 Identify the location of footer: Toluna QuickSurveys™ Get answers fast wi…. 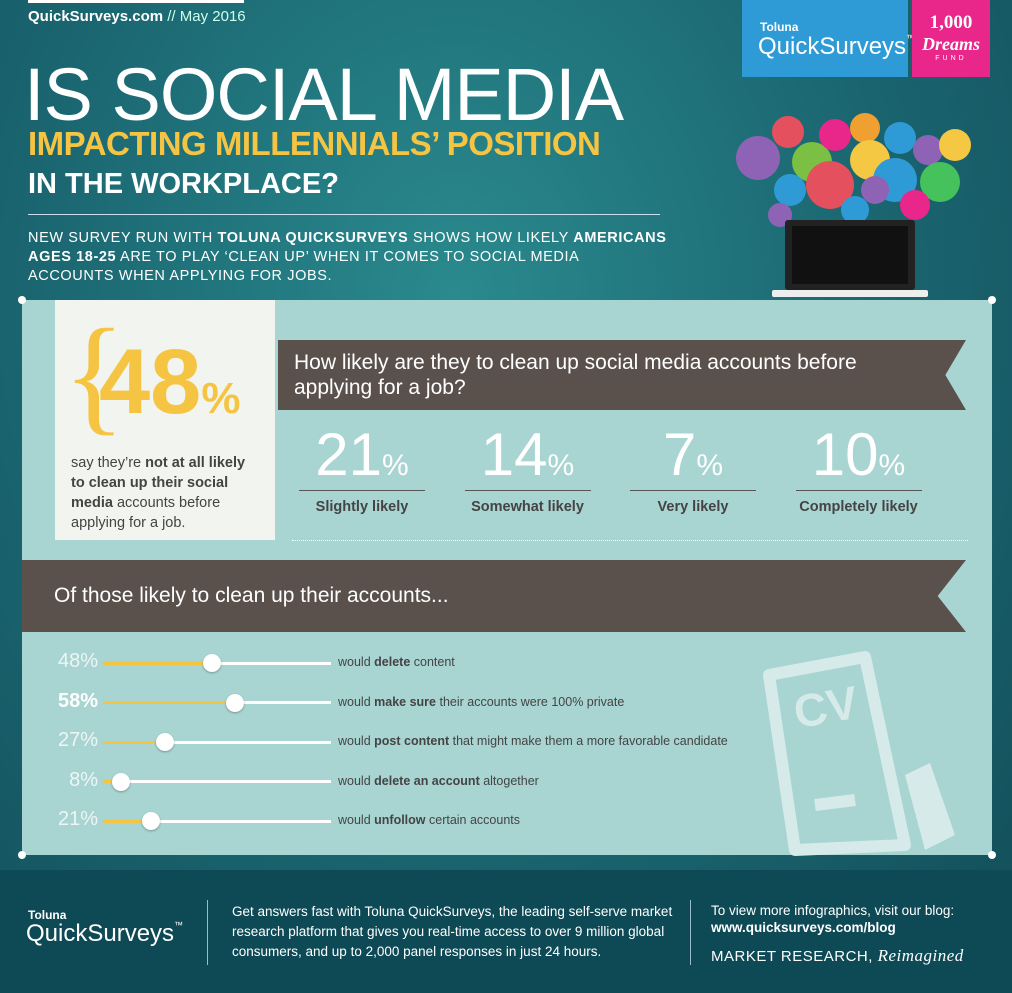
(506, 931).